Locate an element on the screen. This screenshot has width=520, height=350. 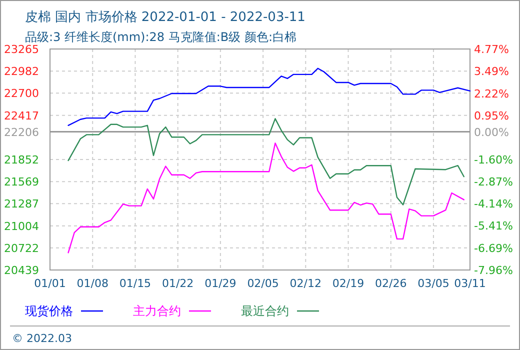
x-tick-label: 02/05 is located at coordinates (263, 283).